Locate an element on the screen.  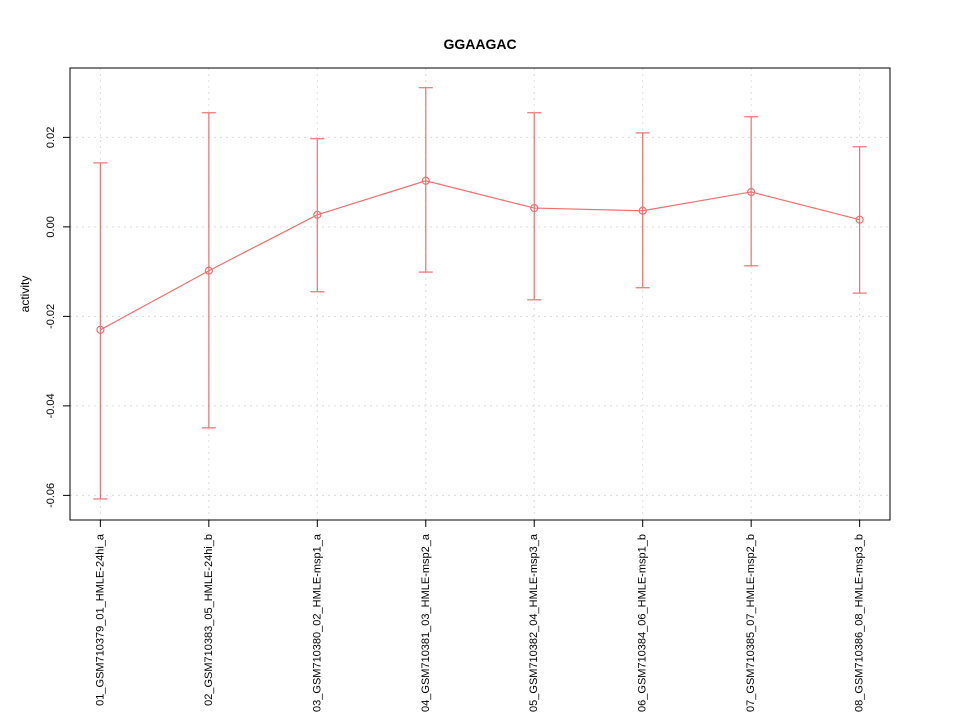
y-tick-label: -0.06 is located at coordinates (51, 495).